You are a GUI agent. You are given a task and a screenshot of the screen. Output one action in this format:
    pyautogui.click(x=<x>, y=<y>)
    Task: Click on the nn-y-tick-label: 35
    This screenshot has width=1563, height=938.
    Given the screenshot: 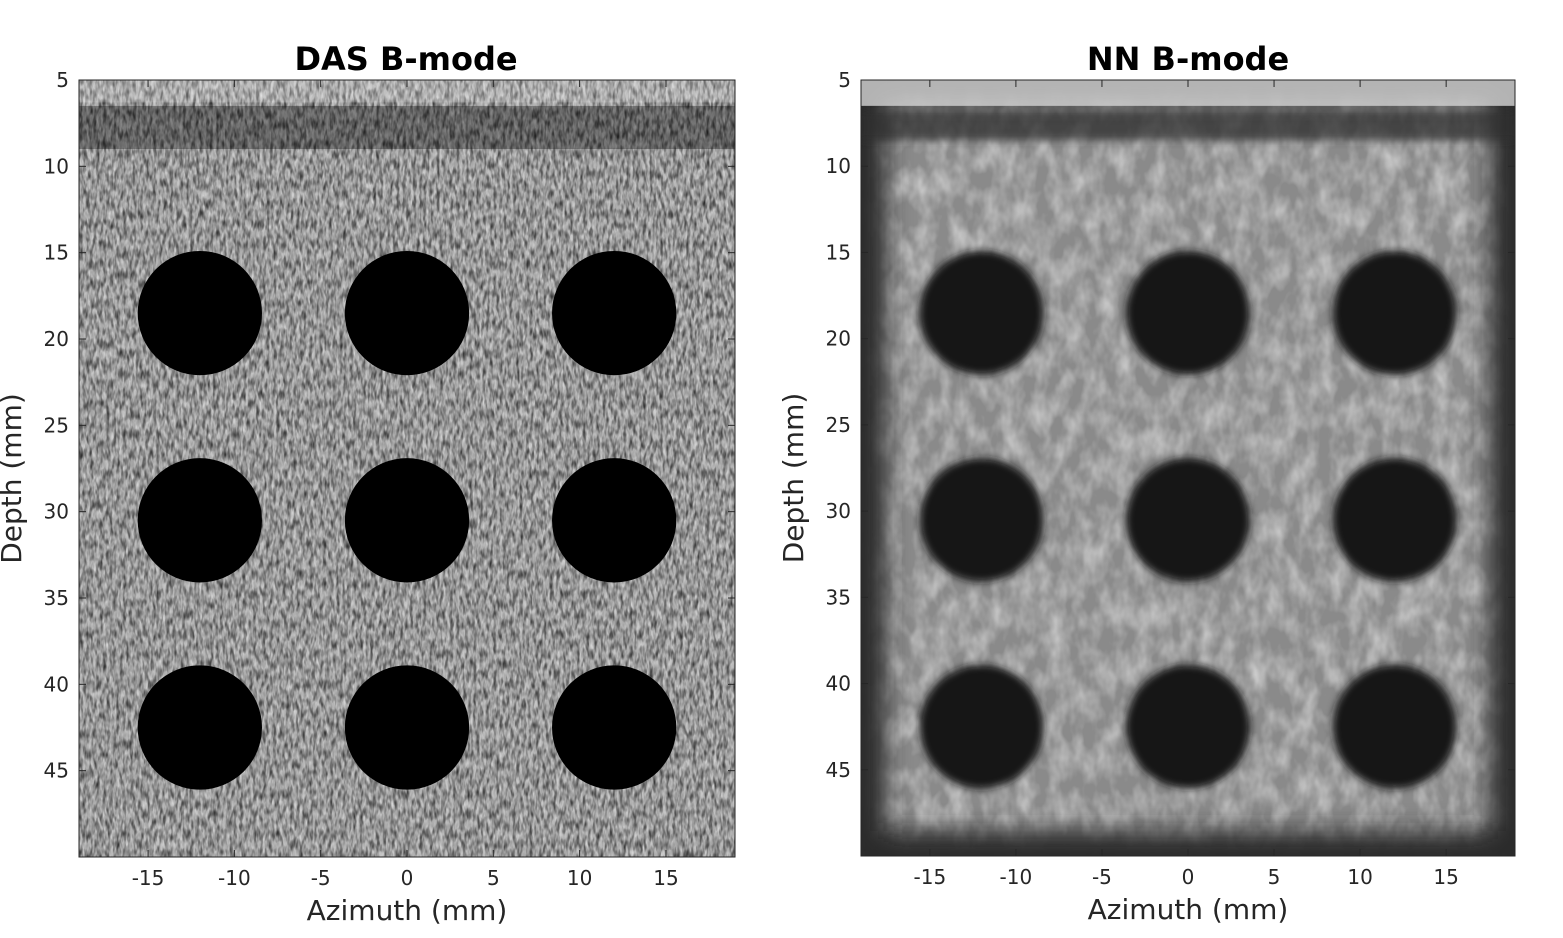 What is the action you would take?
    pyautogui.click(x=838, y=597)
    